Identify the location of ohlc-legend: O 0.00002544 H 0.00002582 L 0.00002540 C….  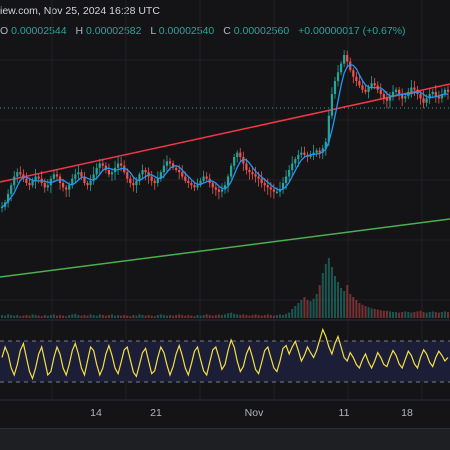
(225, 31).